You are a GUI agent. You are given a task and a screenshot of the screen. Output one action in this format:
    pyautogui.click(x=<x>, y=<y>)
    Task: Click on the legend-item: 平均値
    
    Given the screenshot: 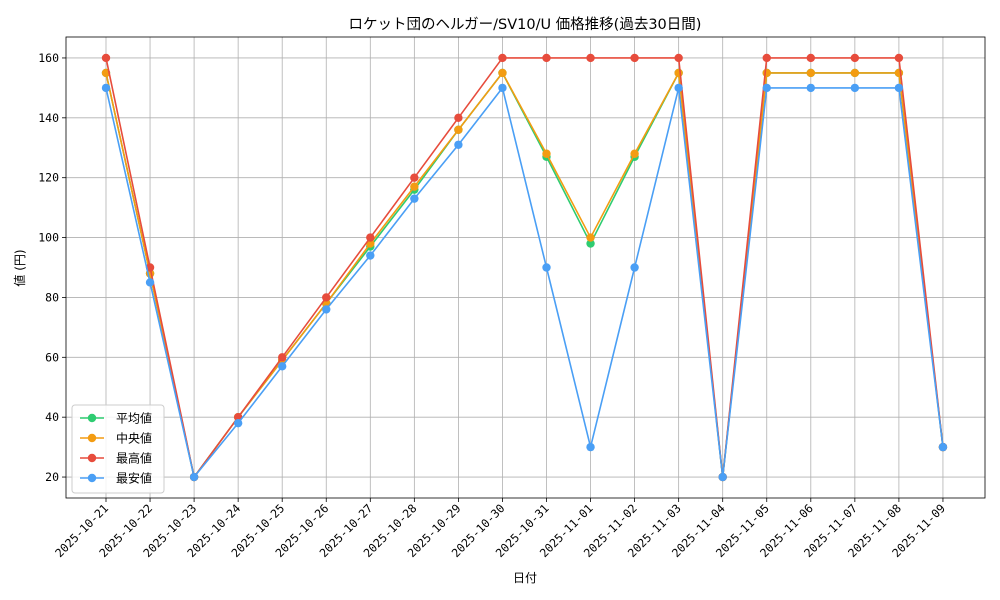 What is the action you would take?
    pyautogui.click(x=116, y=418)
    